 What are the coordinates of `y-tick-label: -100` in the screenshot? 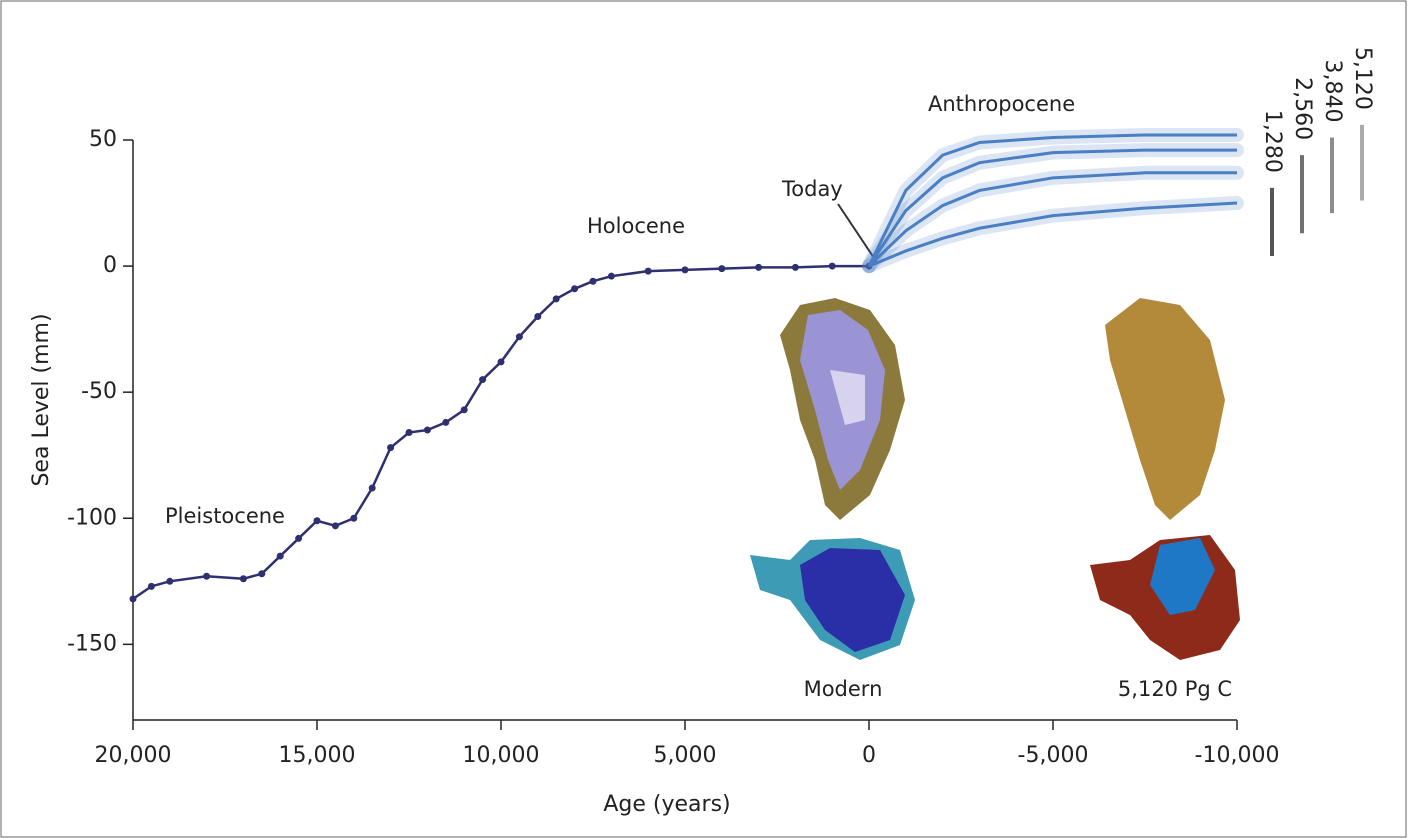 It's located at (92, 517).